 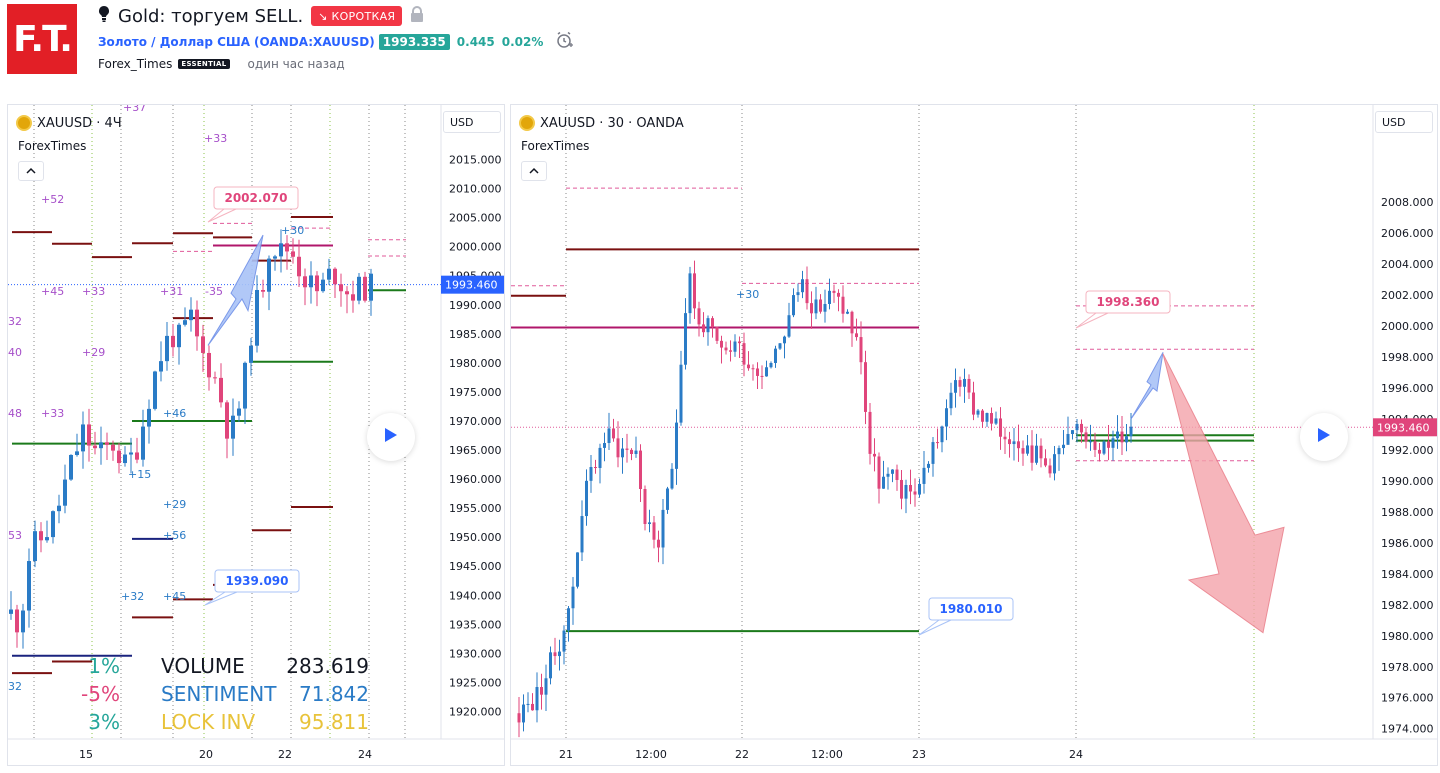 I want to click on signal-marker: +37, so click(x=134, y=109).